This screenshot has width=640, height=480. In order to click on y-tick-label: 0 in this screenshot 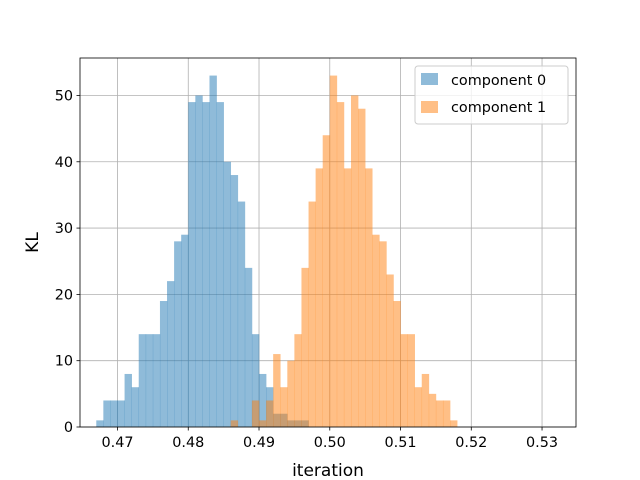, I will do `click(68, 428)`.